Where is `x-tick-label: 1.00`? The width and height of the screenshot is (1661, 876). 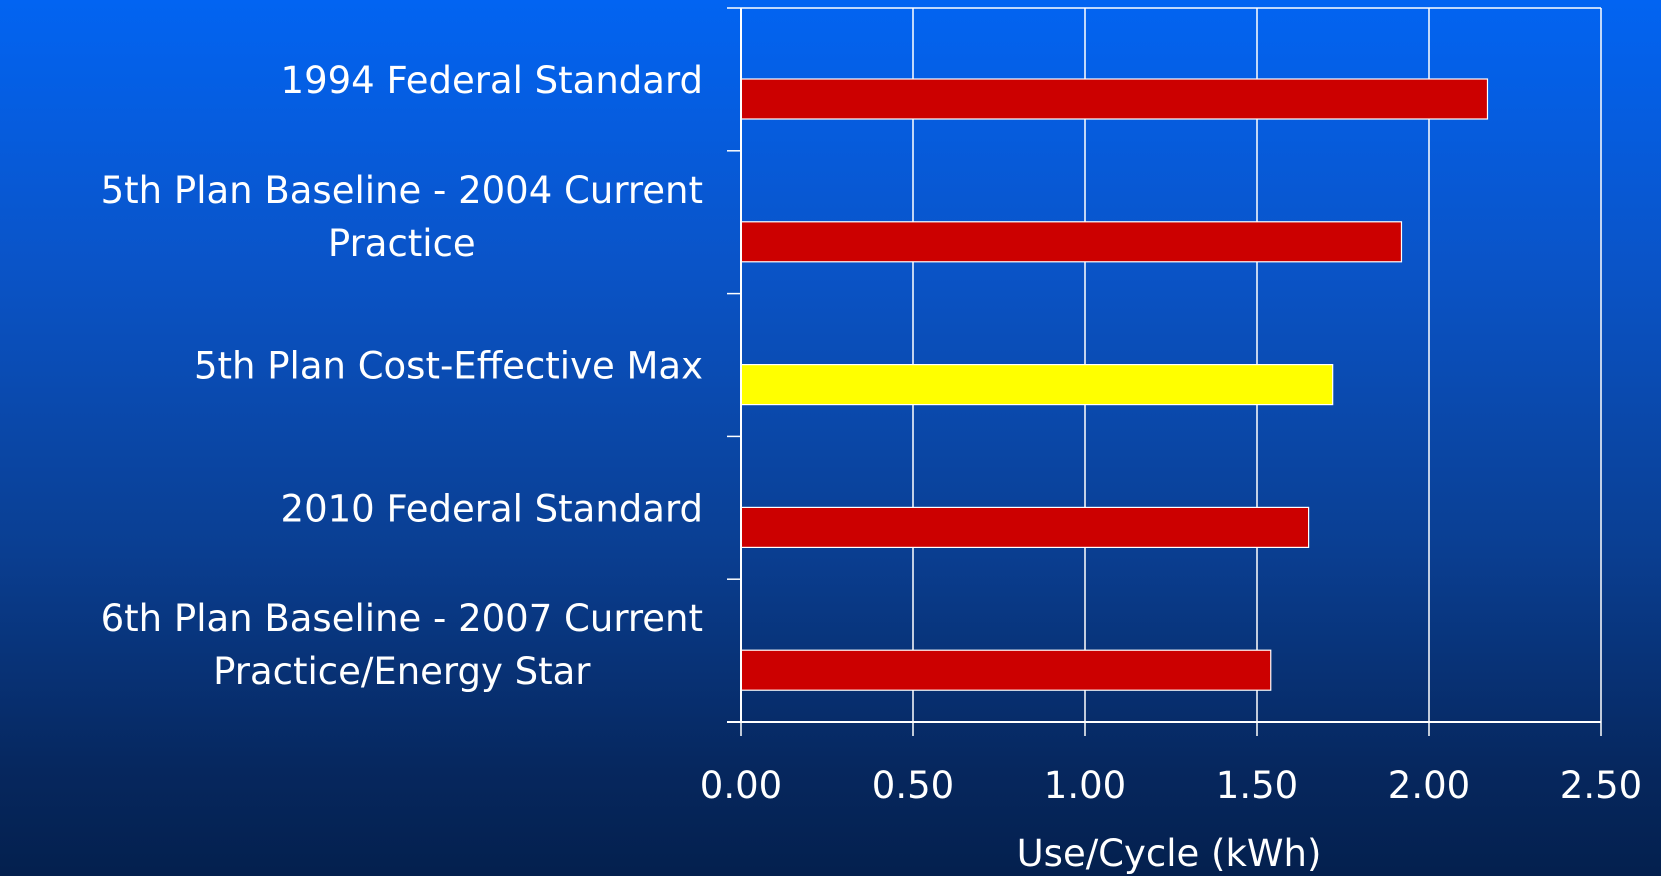 x-tick-label: 1.00 is located at coordinates (1085, 785).